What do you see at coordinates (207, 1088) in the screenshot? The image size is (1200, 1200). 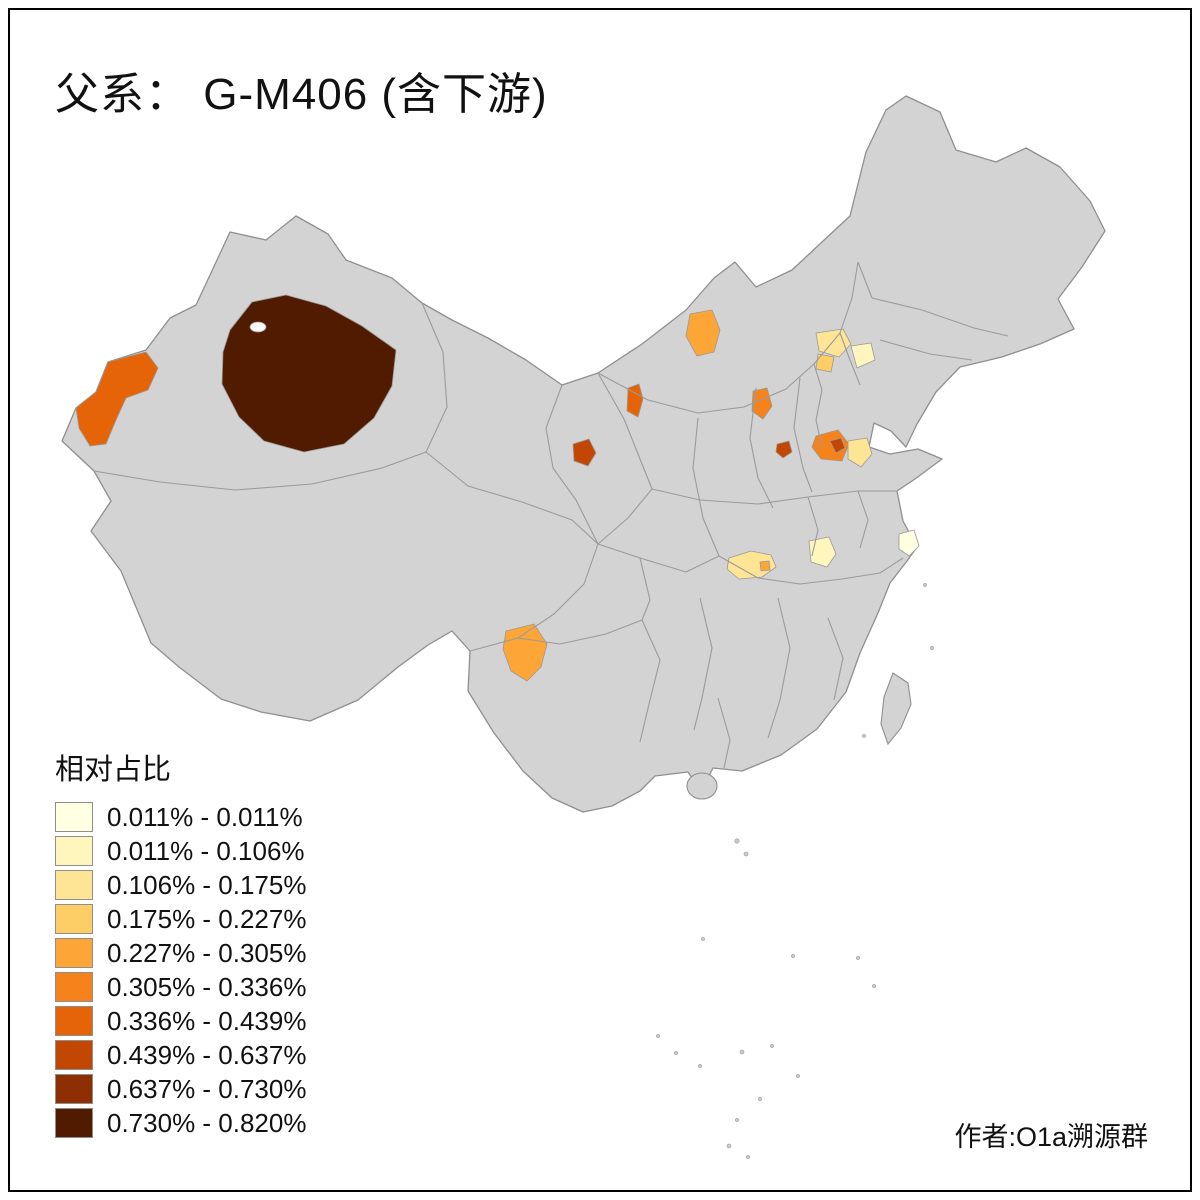 I see `legend-label: 0.637% - 0.730%` at bounding box center [207, 1088].